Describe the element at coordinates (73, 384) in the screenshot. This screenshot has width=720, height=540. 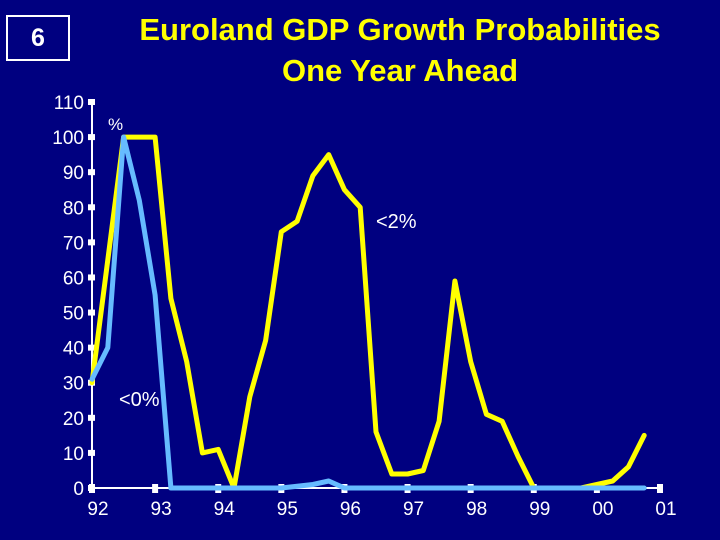
I see `y-tick-label: 30` at that location.